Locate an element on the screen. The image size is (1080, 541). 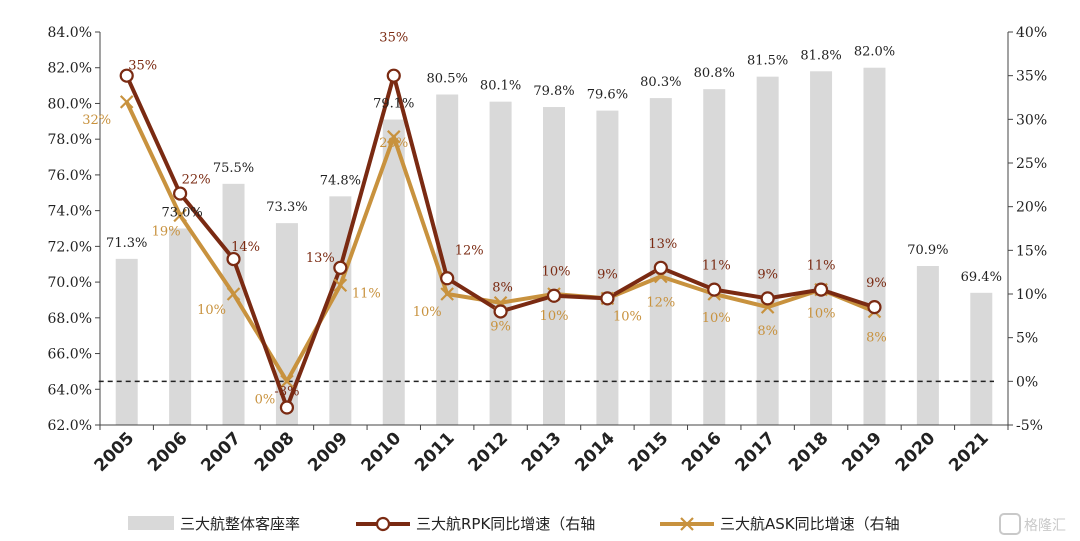
left-tick-label: 82.0% is located at coordinates (70, 69).